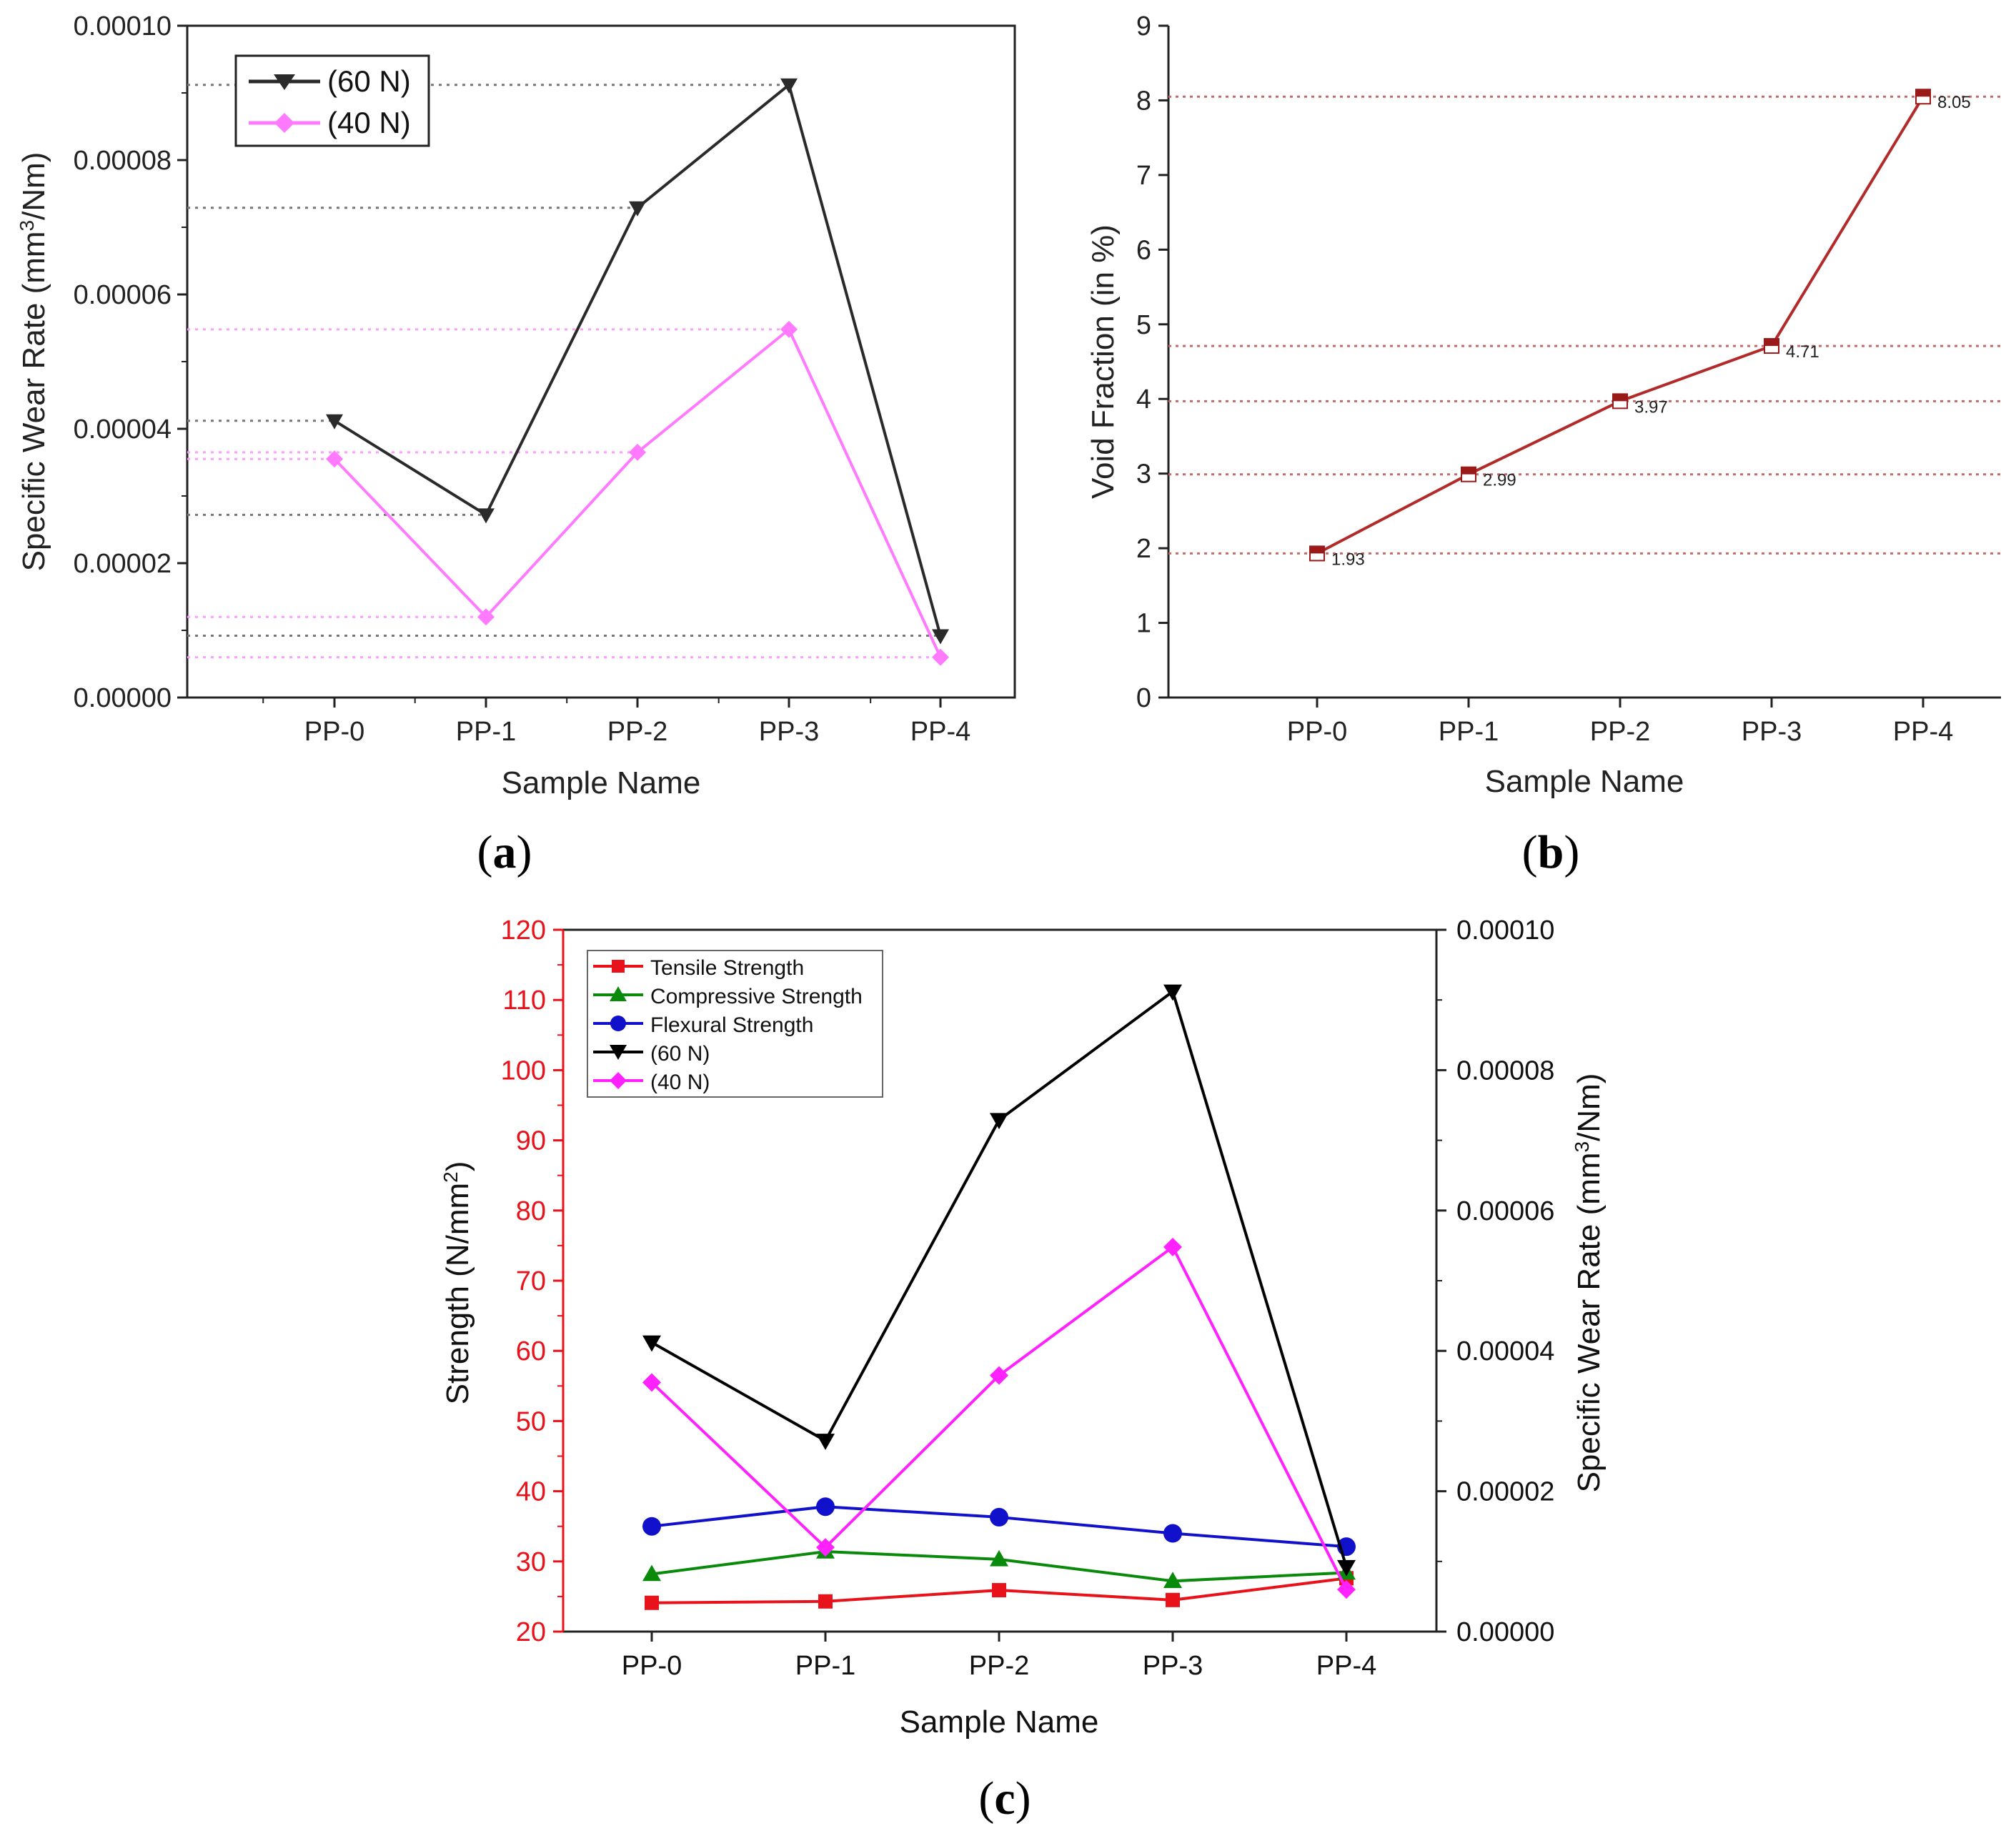  I want to click on chart-b-y-tick-label-4: 4, so click(1143, 399).